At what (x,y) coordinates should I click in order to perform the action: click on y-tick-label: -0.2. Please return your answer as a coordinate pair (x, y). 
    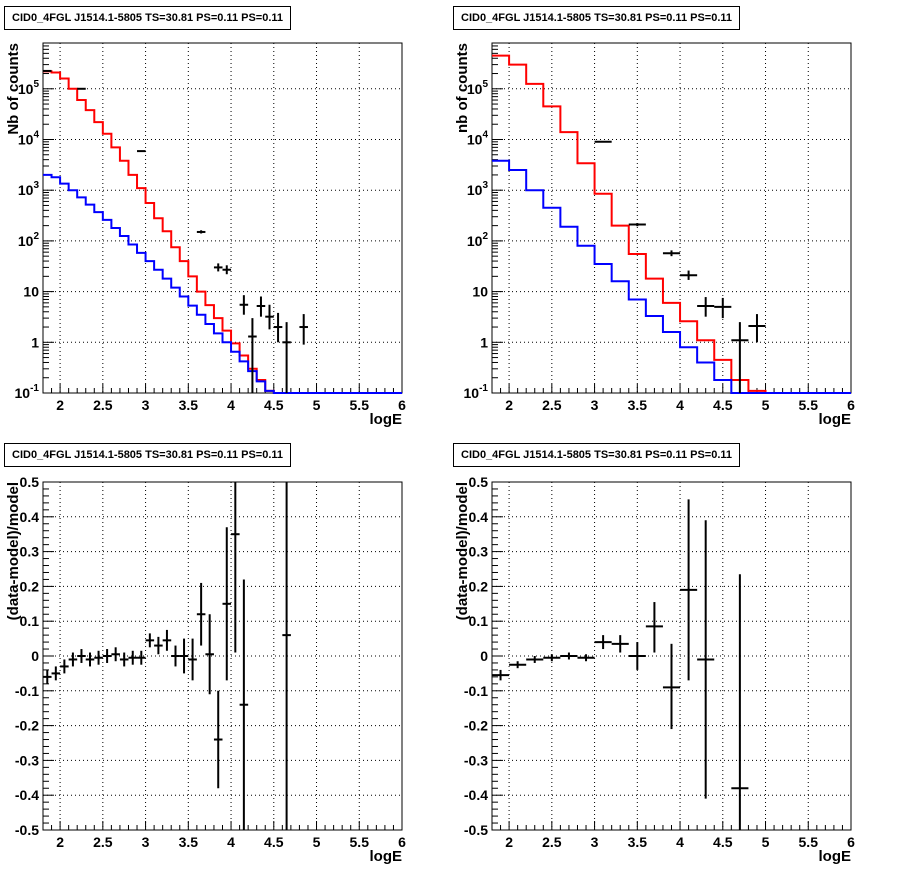
    Looking at the image, I should click on (476, 726).